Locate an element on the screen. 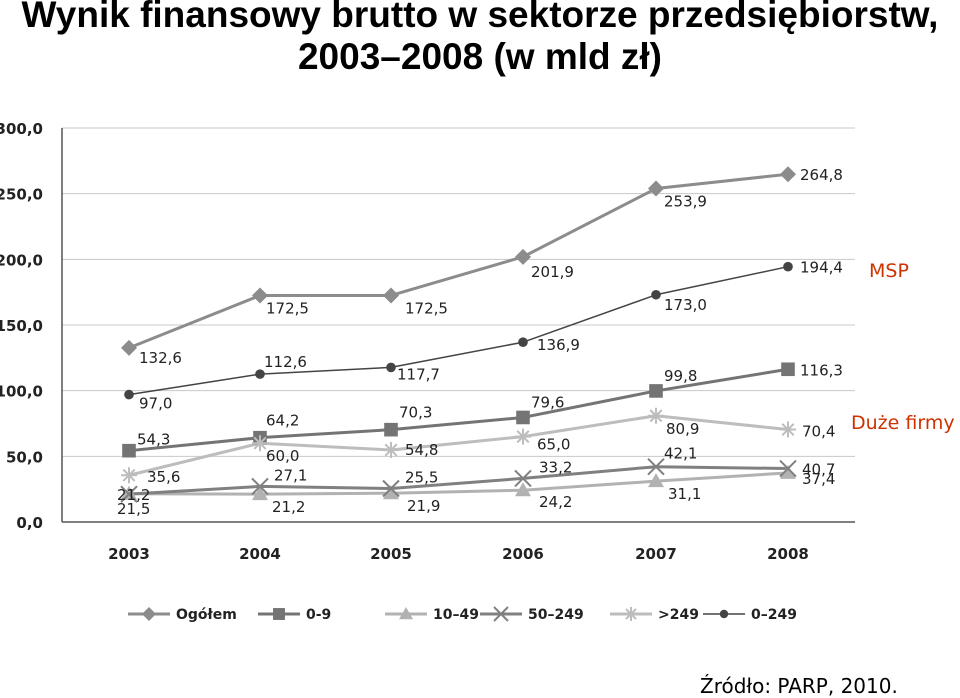 The width and height of the screenshot is (960, 698). y-tick-label: 50,0 is located at coordinates (24, 457).